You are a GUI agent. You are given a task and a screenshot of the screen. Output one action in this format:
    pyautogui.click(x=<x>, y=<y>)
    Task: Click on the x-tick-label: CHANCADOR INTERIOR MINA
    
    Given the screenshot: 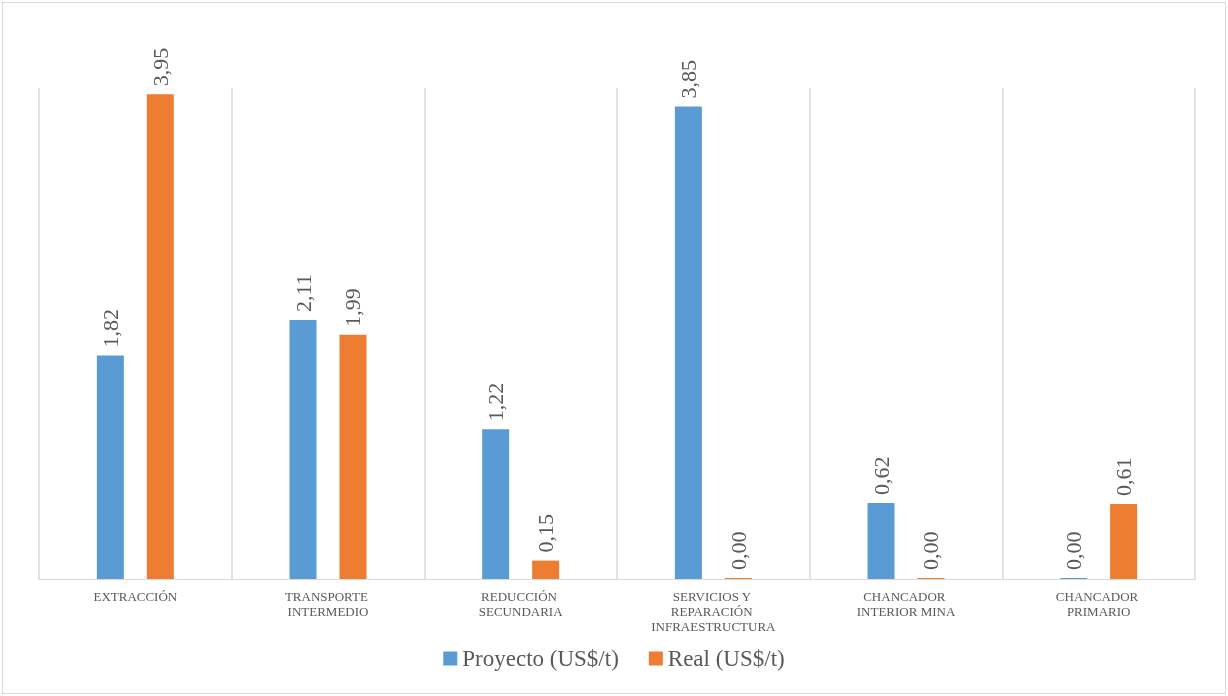 What is the action you would take?
    pyautogui.click(x=906, y=604)
    